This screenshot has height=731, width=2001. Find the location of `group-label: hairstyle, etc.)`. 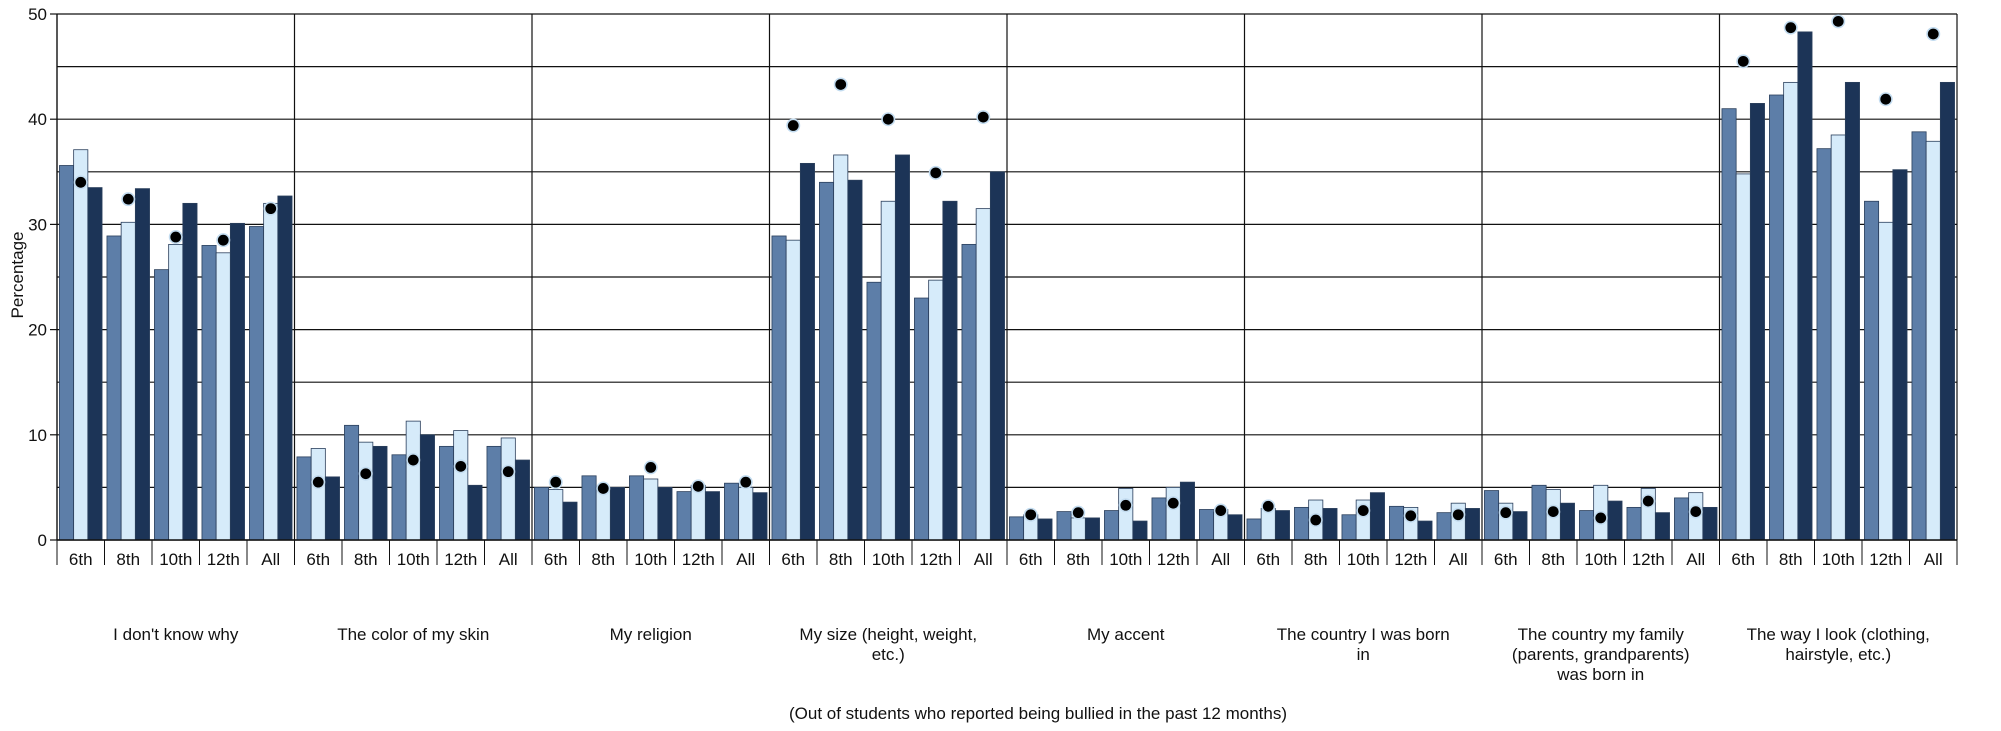

group-label: hairstyle, etc.) is located at coordinates (1838, 654).